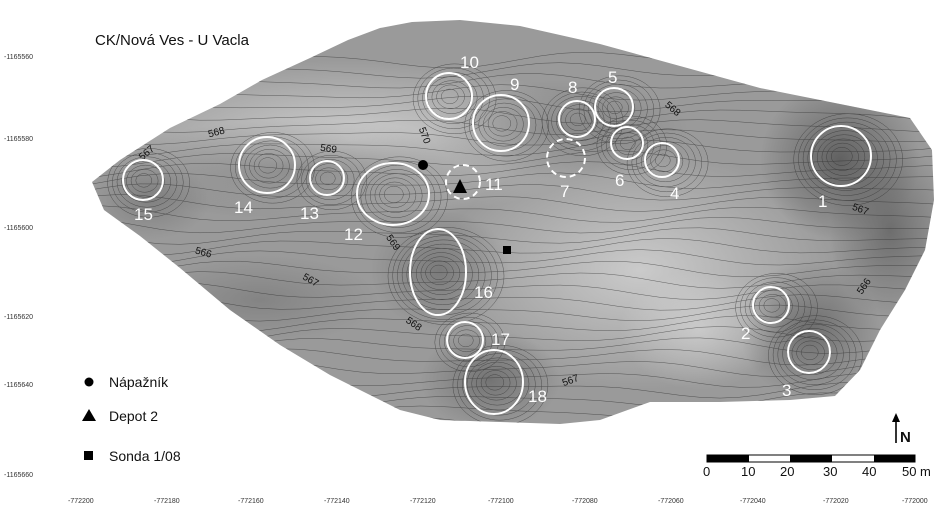 This screenshot has height=509, width=944. What do you see at coordinates (133, 416) in the screenshot?
I see `legend-label-depot: Depot 2` at bounding box center [133, 416].